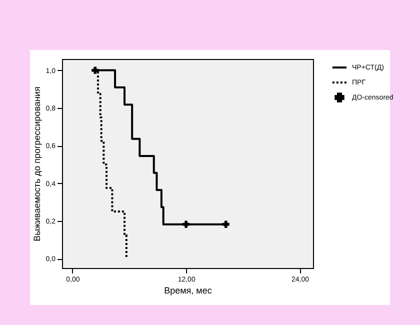 The image size is (420, 325). What do you see at coordinates (188, 291) in the screenshot?
I see `x-axis-title: Время, мес` at bounding box center [188, 291].